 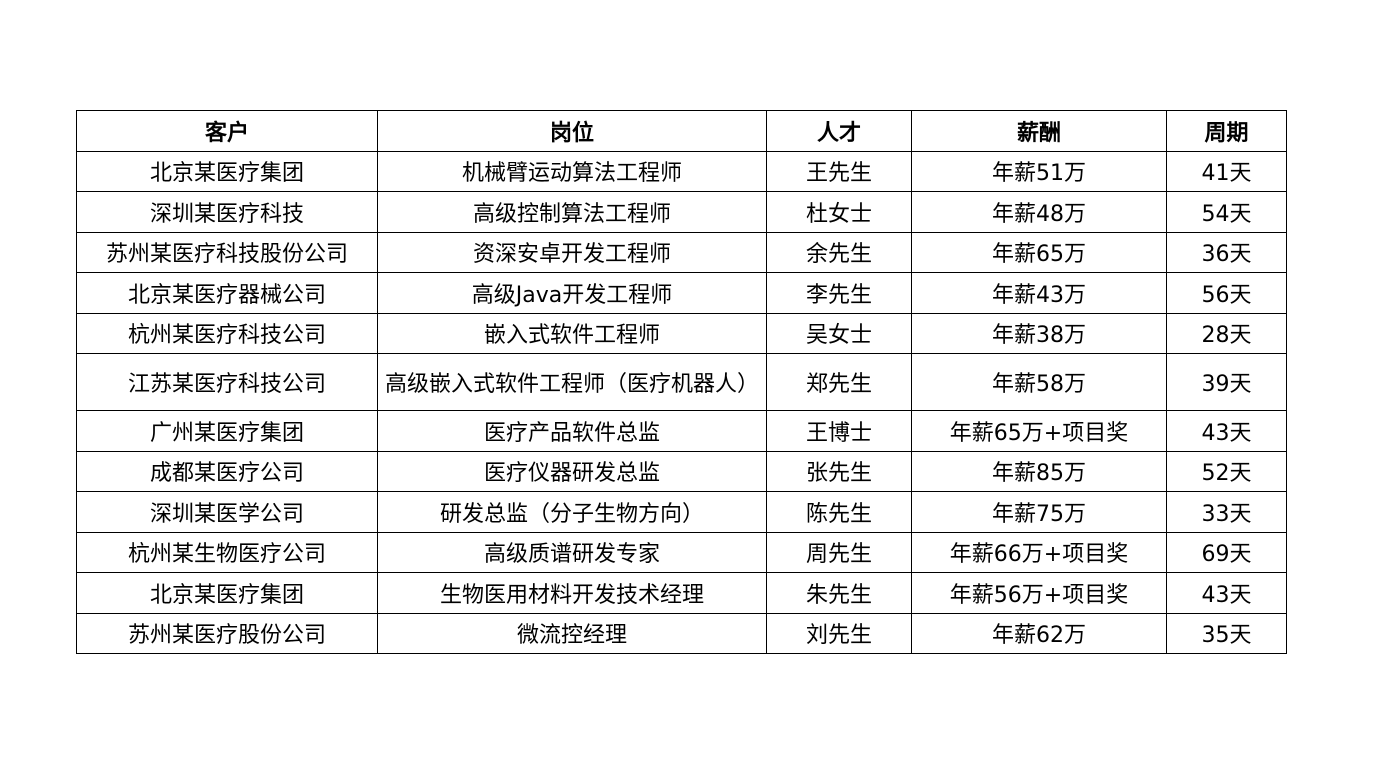 What do you see at coordinates (227, 552) in the screenshot?
I see `client-cell: 杭州某生物医疗公司` at bounding box center [227, 552].